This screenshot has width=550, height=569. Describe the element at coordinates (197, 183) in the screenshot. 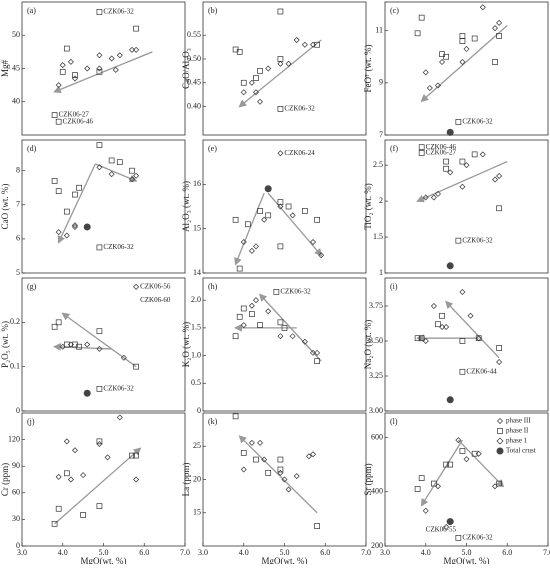

I see `y-tick-label: 16` at that location.